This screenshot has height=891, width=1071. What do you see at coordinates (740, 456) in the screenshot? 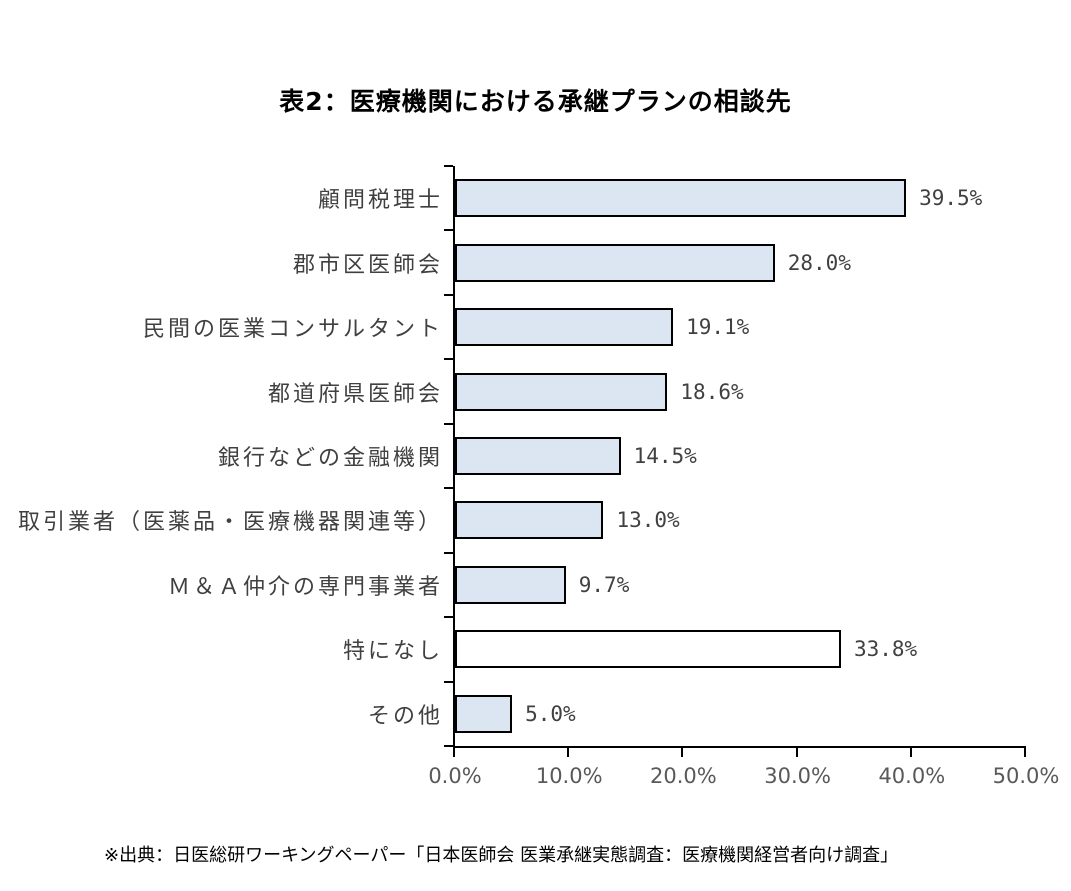
I see `bar-row: 14.5%` at bounding box center [740, 456].